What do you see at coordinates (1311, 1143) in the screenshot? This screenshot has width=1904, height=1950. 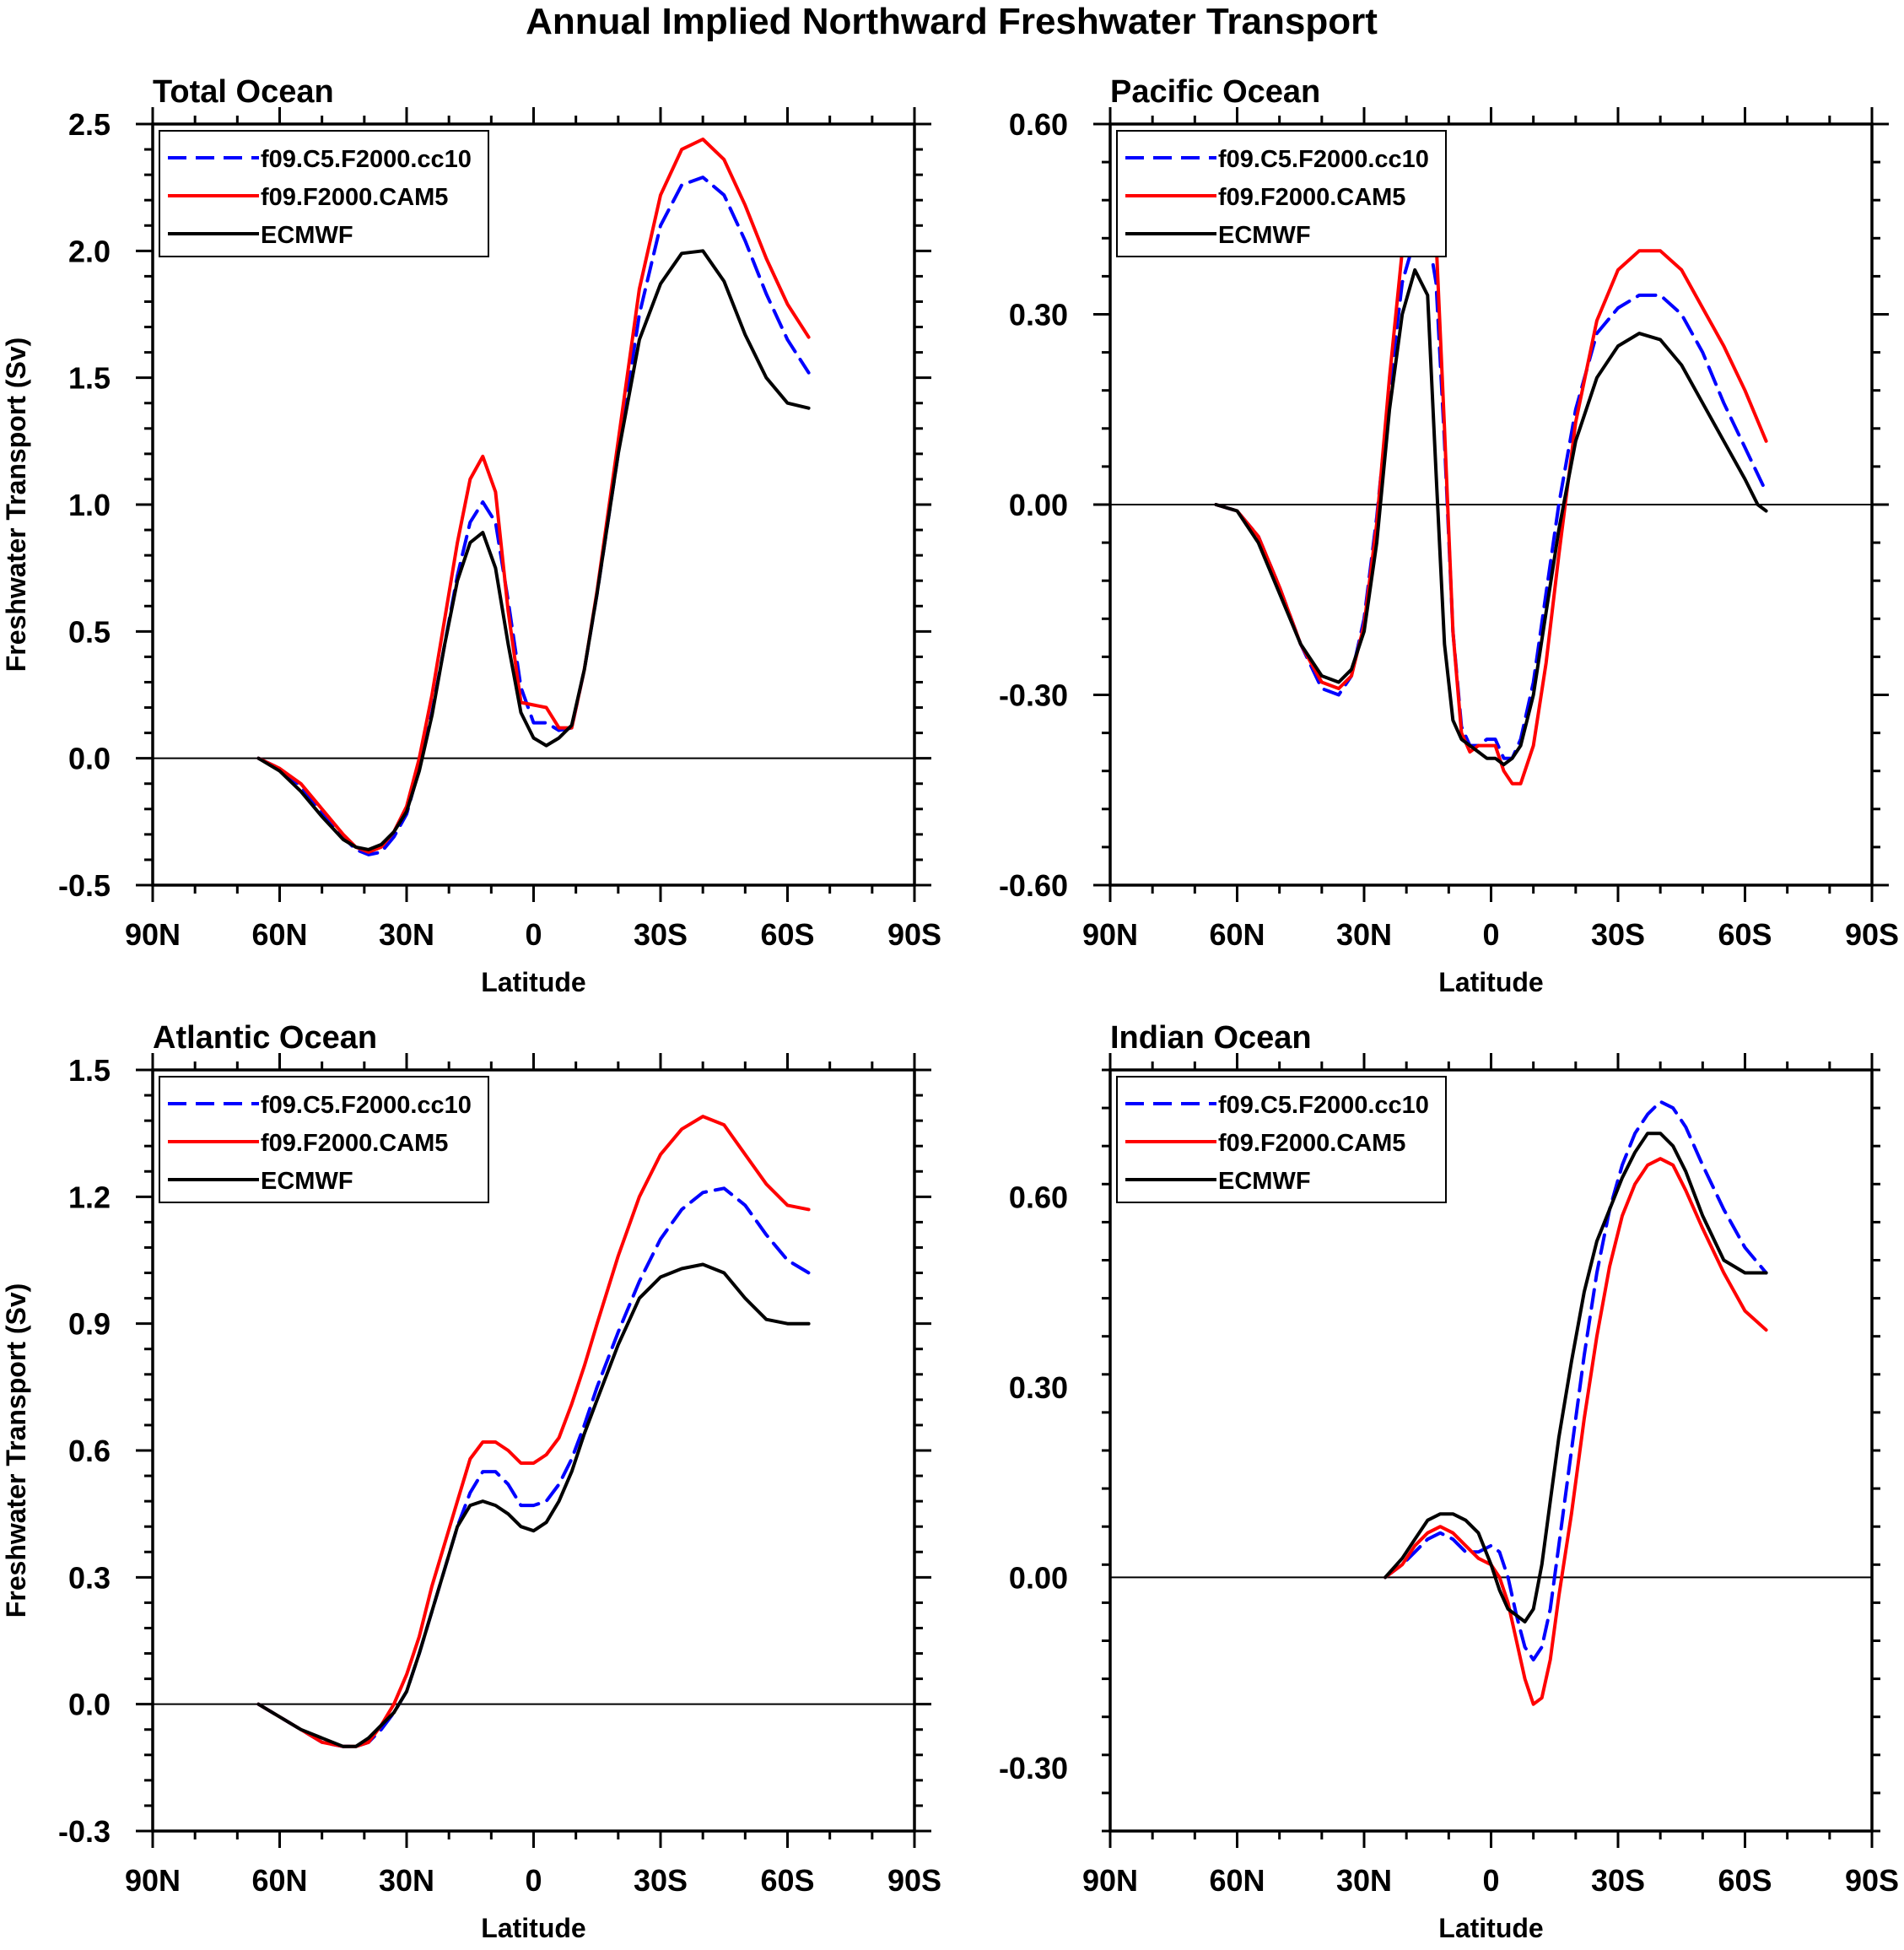 I see `indian-ocean-legend-label-1: f09.F2000.CAM5` at bounding box center [1311, 1143].